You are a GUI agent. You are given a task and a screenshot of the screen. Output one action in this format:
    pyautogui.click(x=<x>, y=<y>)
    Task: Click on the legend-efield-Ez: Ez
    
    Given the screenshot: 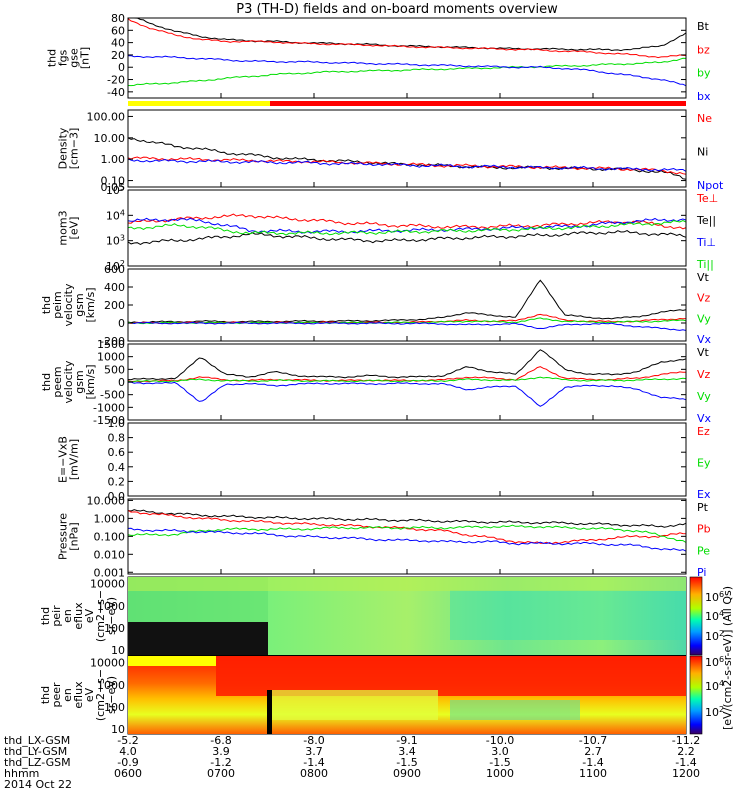 What is the action you would take?
    pyautogui.click(x=703, y=431)
    